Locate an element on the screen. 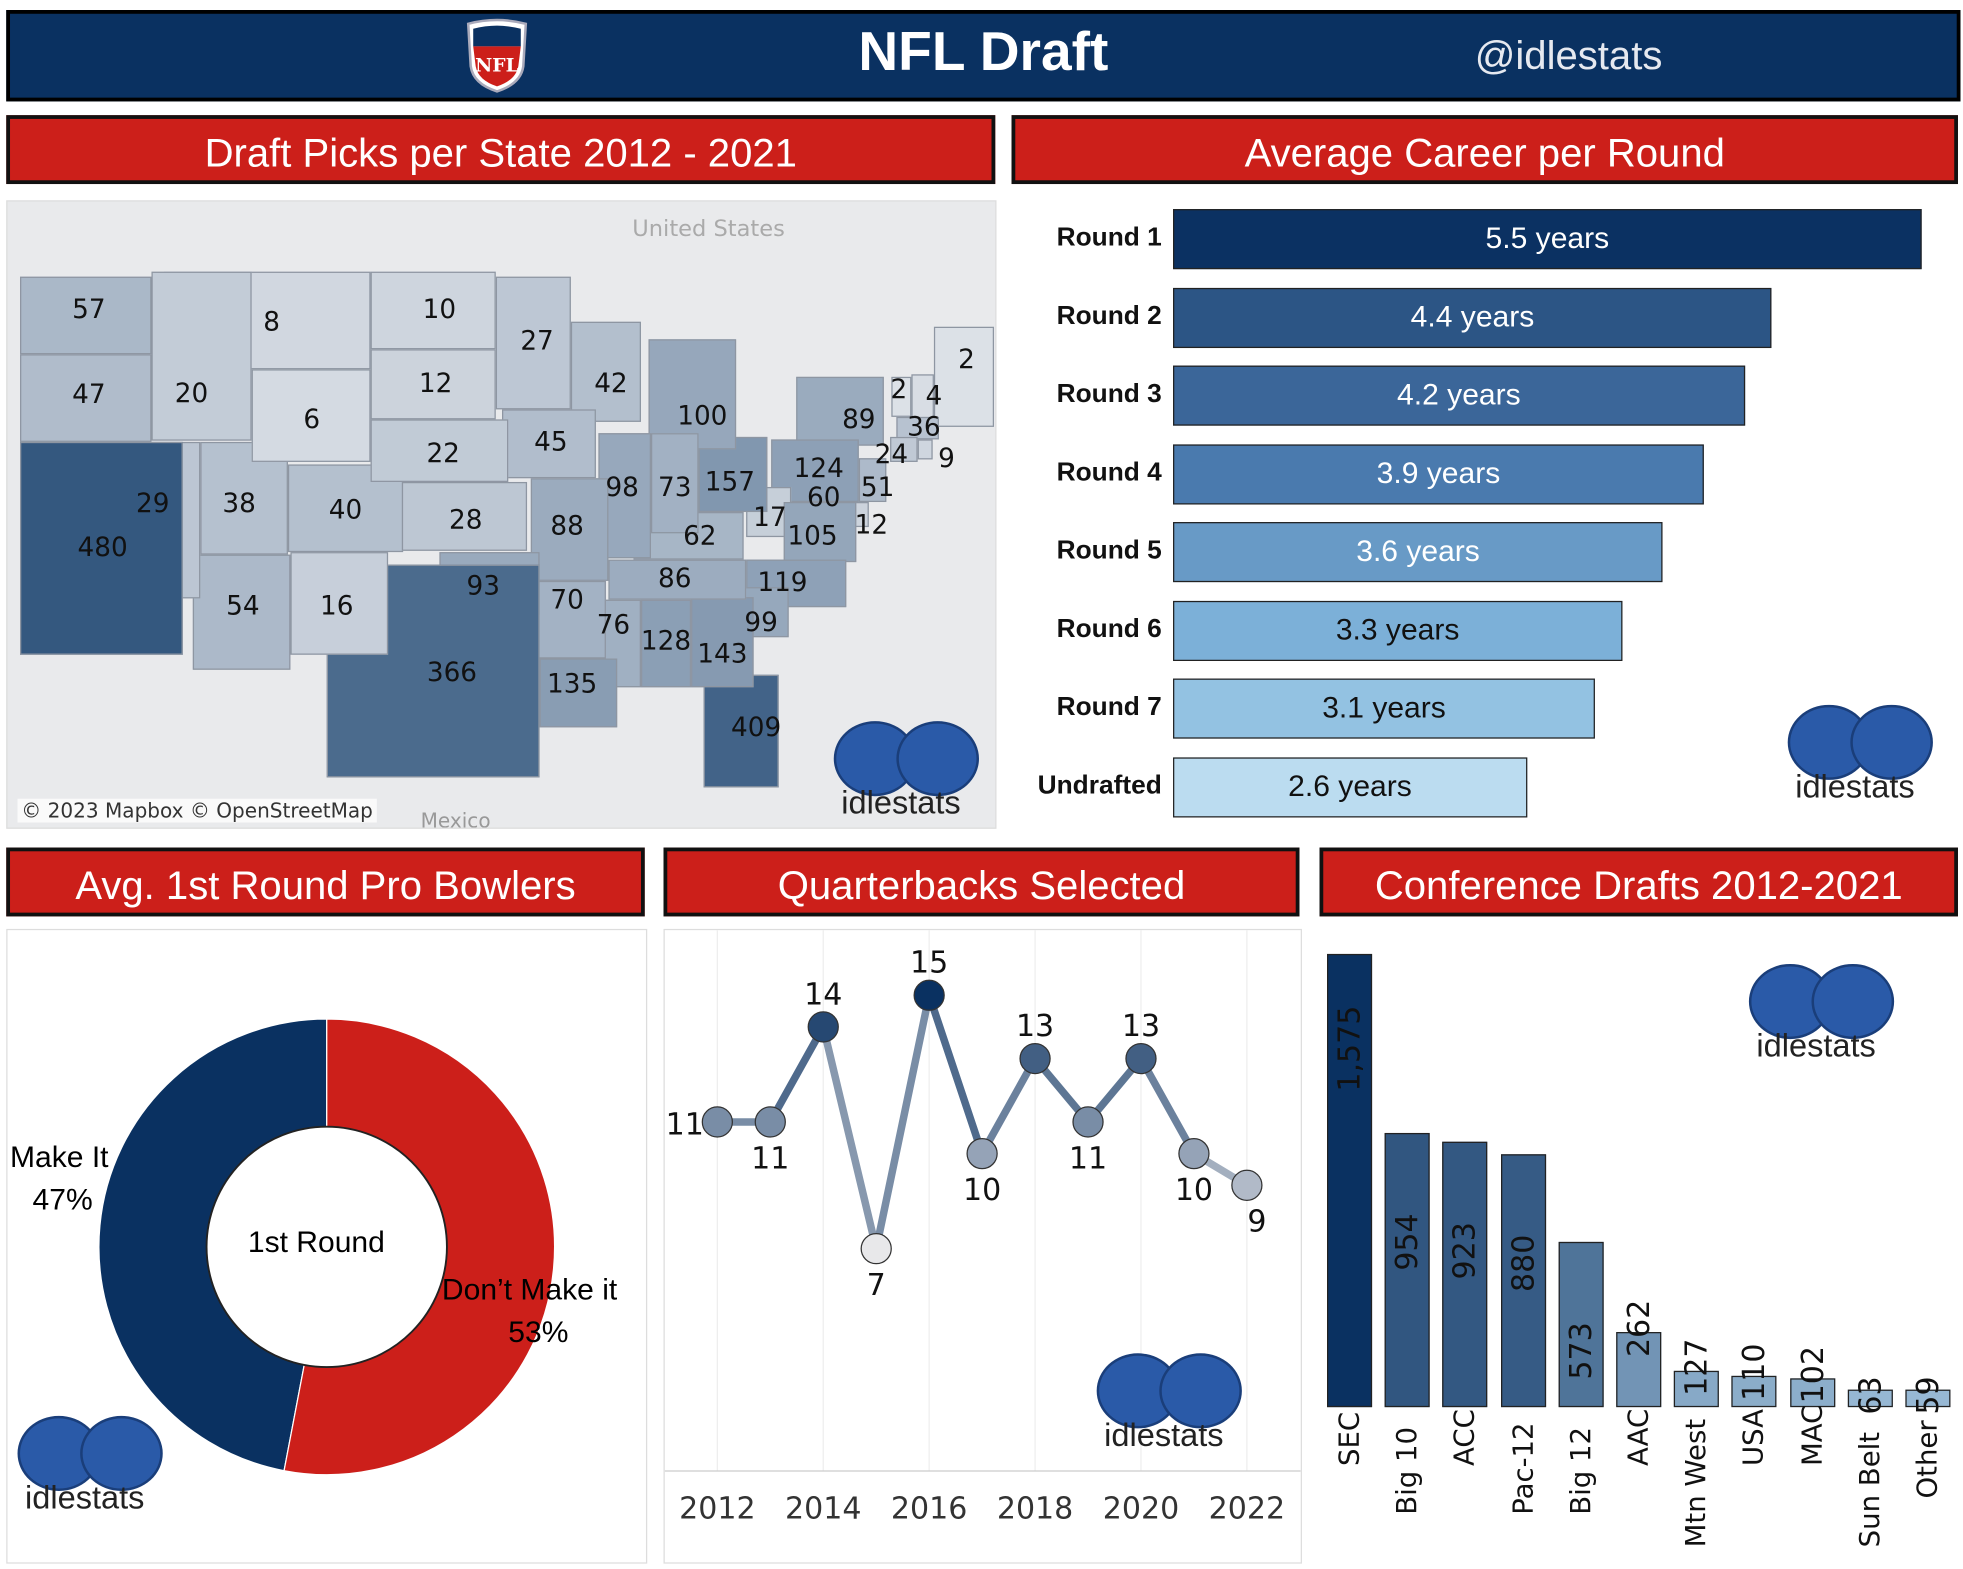 The width and height of the screenshot is (1963, 1569). state-region-ga is located at coordinates (722, 642).